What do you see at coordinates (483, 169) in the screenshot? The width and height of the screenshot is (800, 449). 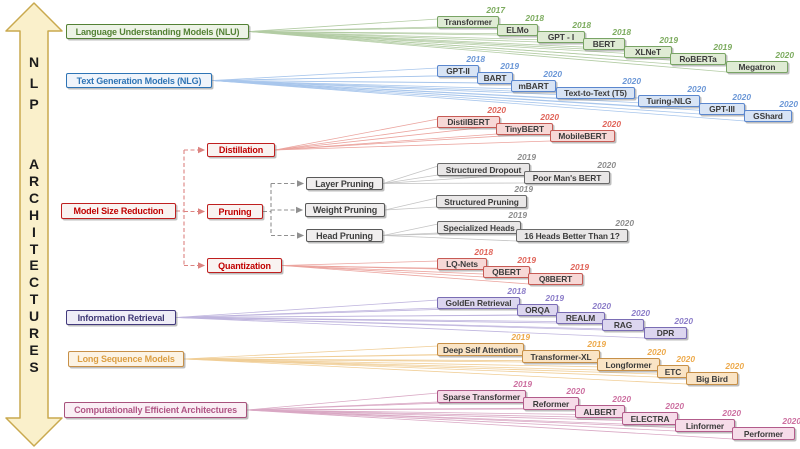 I see `model-structured-dropout: Structured Dropout` at bounding box center [483, 169].